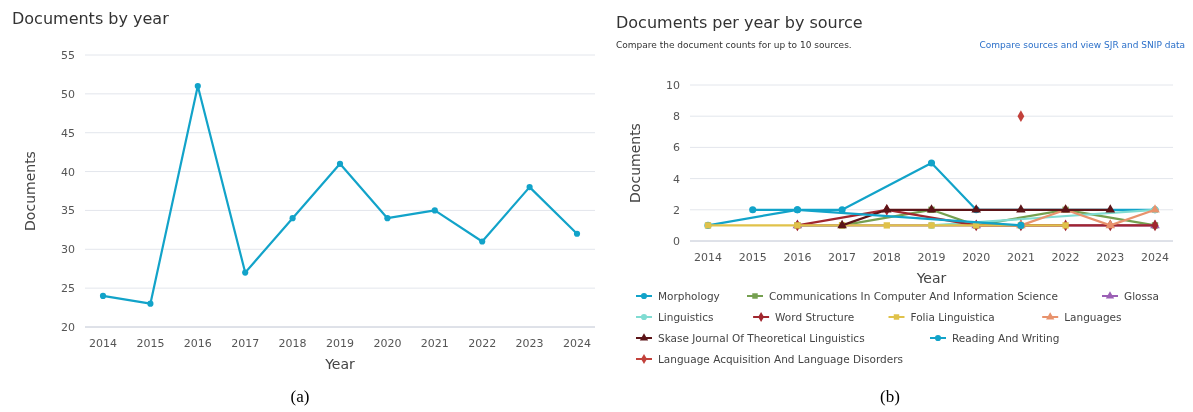 Image resolution: width=1193 pixels, height=412 pixels. What do you see at coordinates (890, 396) in the screenshot?
I see `text: (b)` at bounding box center [890, 396].